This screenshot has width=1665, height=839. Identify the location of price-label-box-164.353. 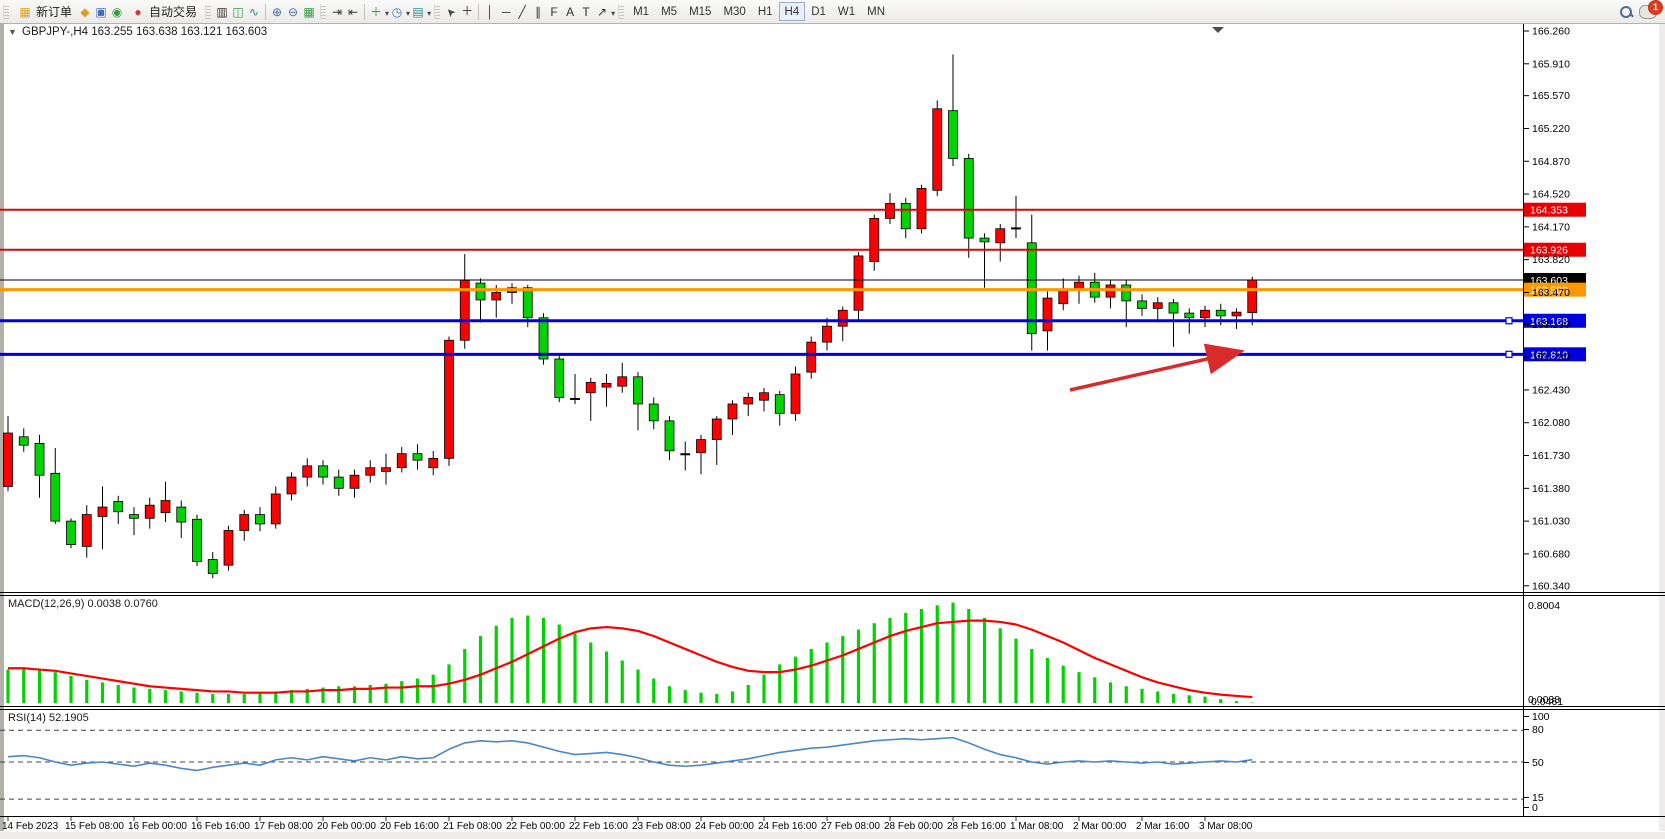
(1555, 209).